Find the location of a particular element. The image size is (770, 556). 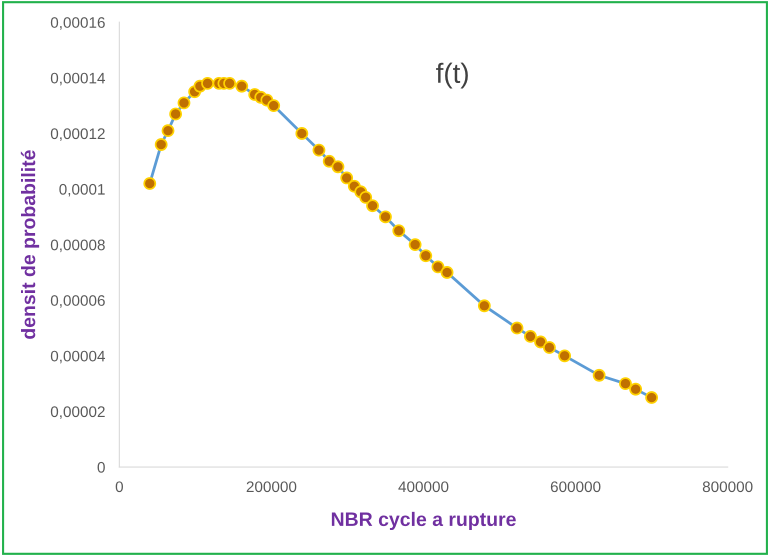

y-tick-label: 0,00002 is located at coordinates (77, 412).